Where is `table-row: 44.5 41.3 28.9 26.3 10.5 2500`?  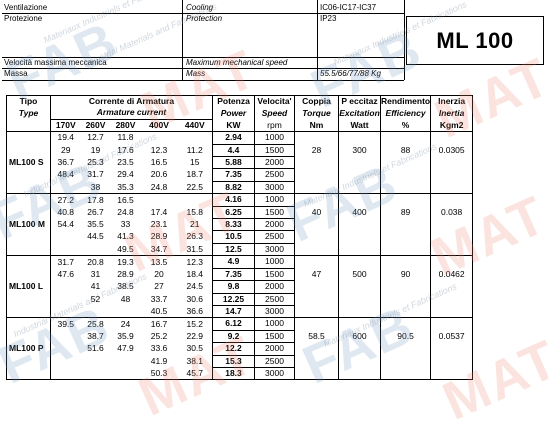 table-row: 44.5 41.3 28.9 26.3 10.5 2500 is located at coordinates (240, 237).